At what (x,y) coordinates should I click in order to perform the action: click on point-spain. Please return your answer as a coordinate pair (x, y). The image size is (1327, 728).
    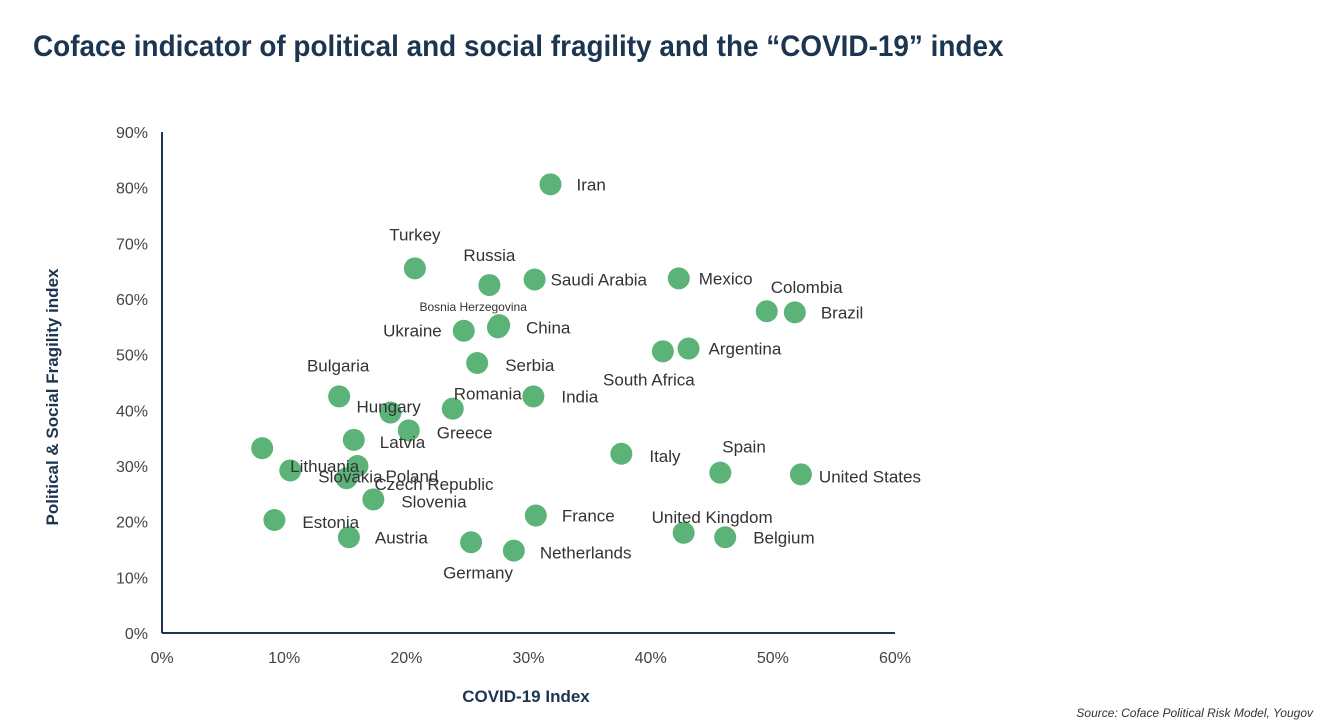
    Looking at the image, I should click on (720, 472).